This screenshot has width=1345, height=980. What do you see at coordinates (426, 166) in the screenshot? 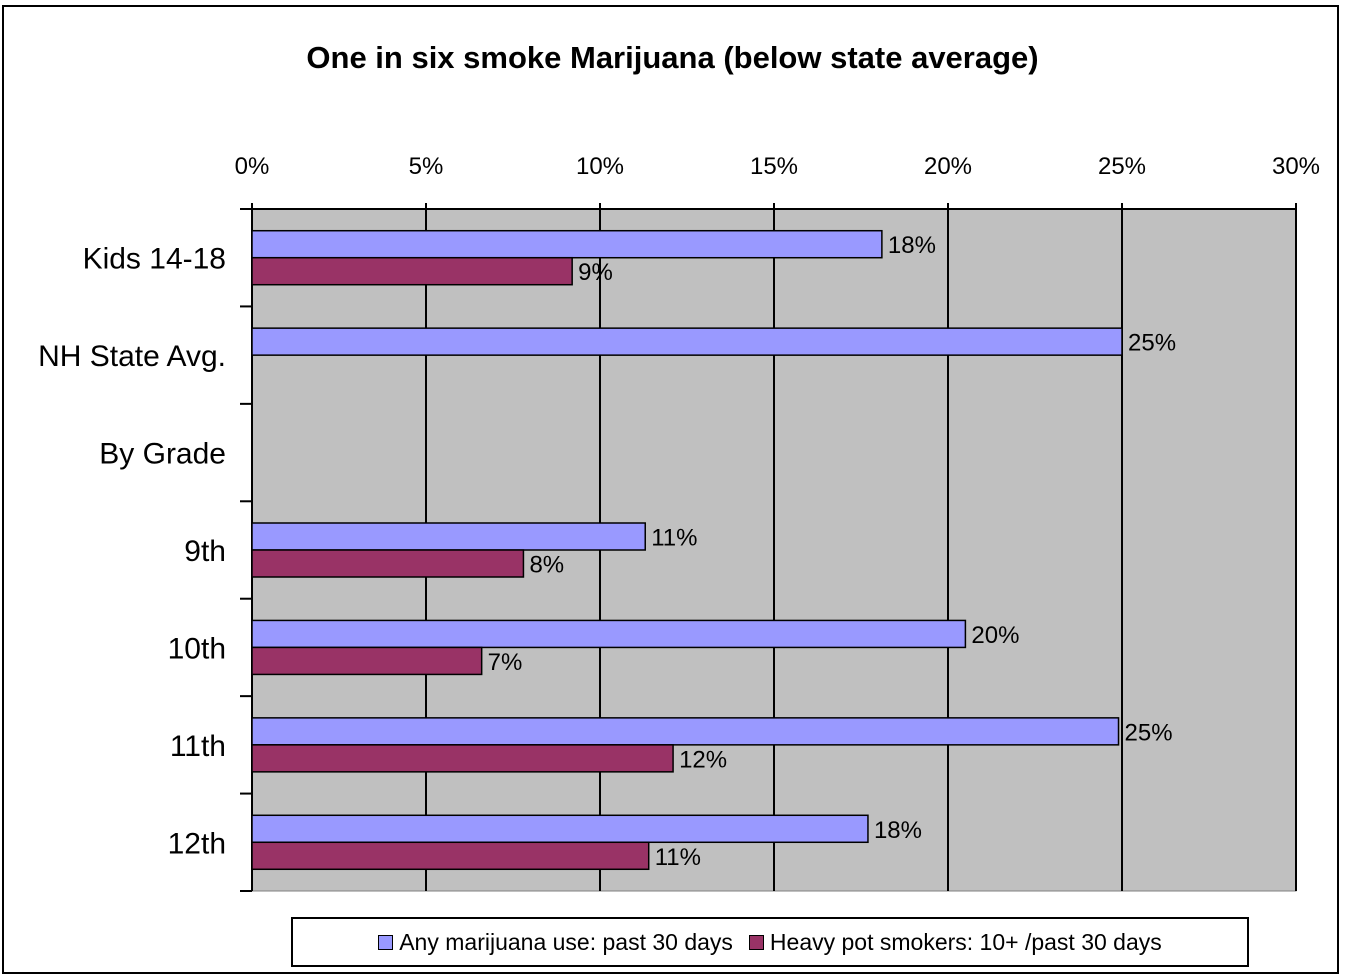
I see `x-tick-label: 5%` at bounding box center [426, 166].